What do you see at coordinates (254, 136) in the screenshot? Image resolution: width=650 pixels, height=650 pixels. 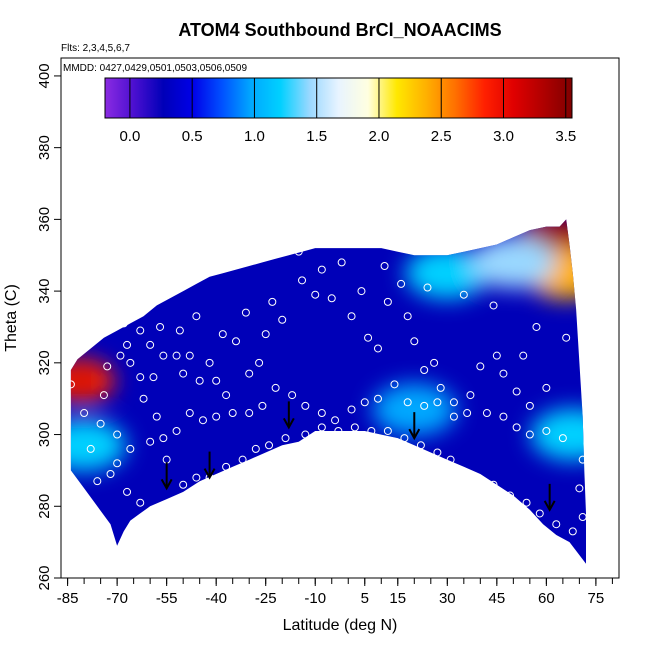 I see `colorbar-tick-label: 1.0` at bounding box center [254, 136].